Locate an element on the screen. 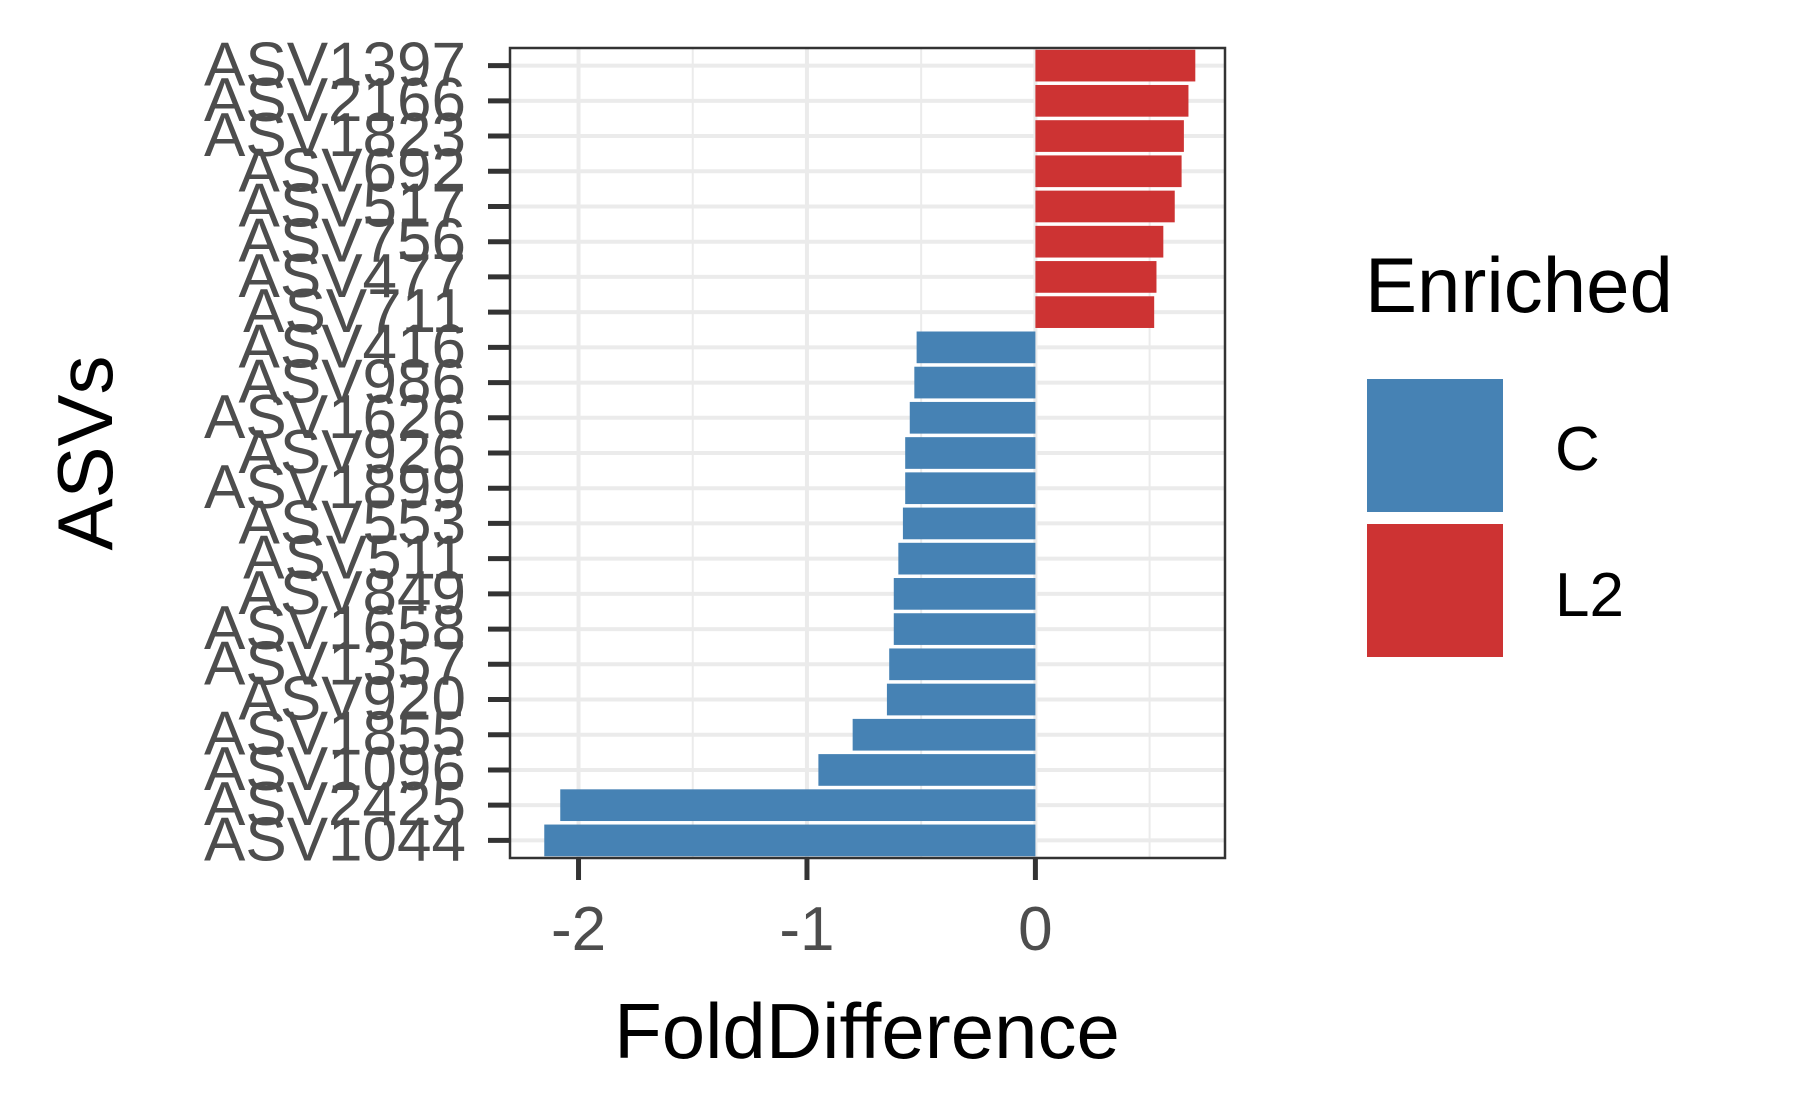 The width and height of the screenshot is (1800, 1112). bar-asv1658 is located at coordinates (964, 629).